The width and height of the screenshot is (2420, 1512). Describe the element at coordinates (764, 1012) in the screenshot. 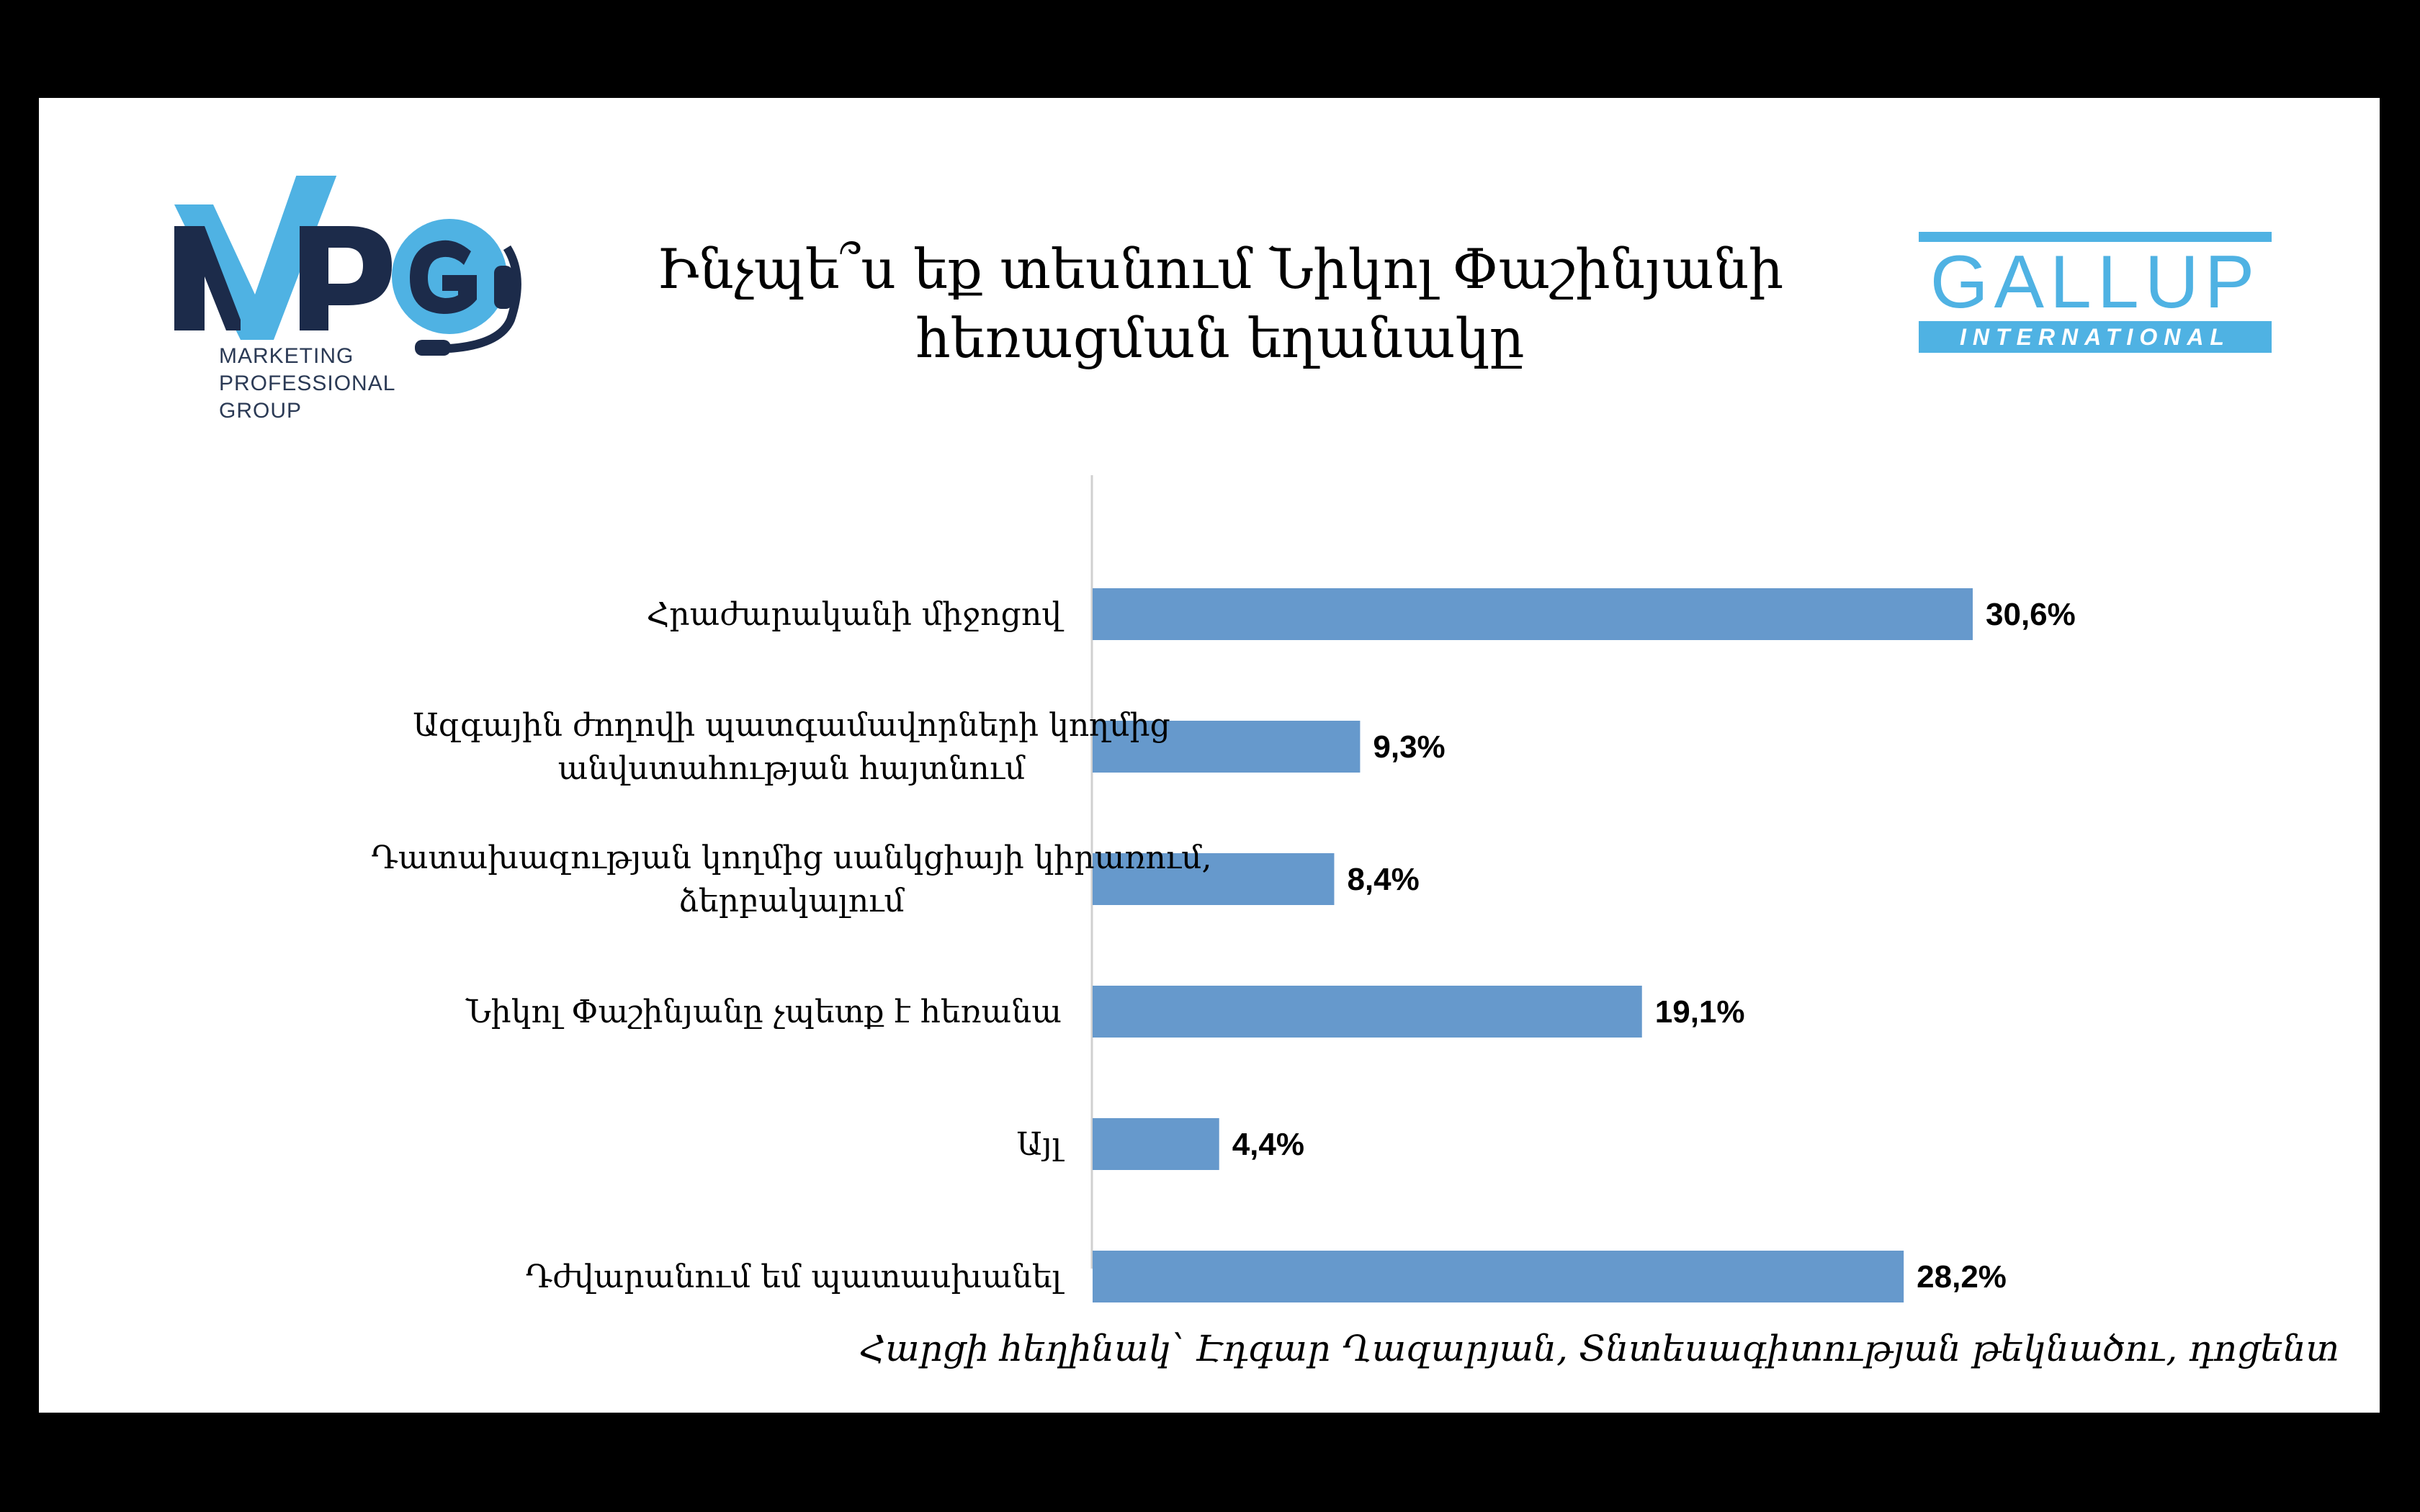

I see `category-label-3-0: Նիկոլ Փաշինյանը չպետք է հեռանա` at that location.